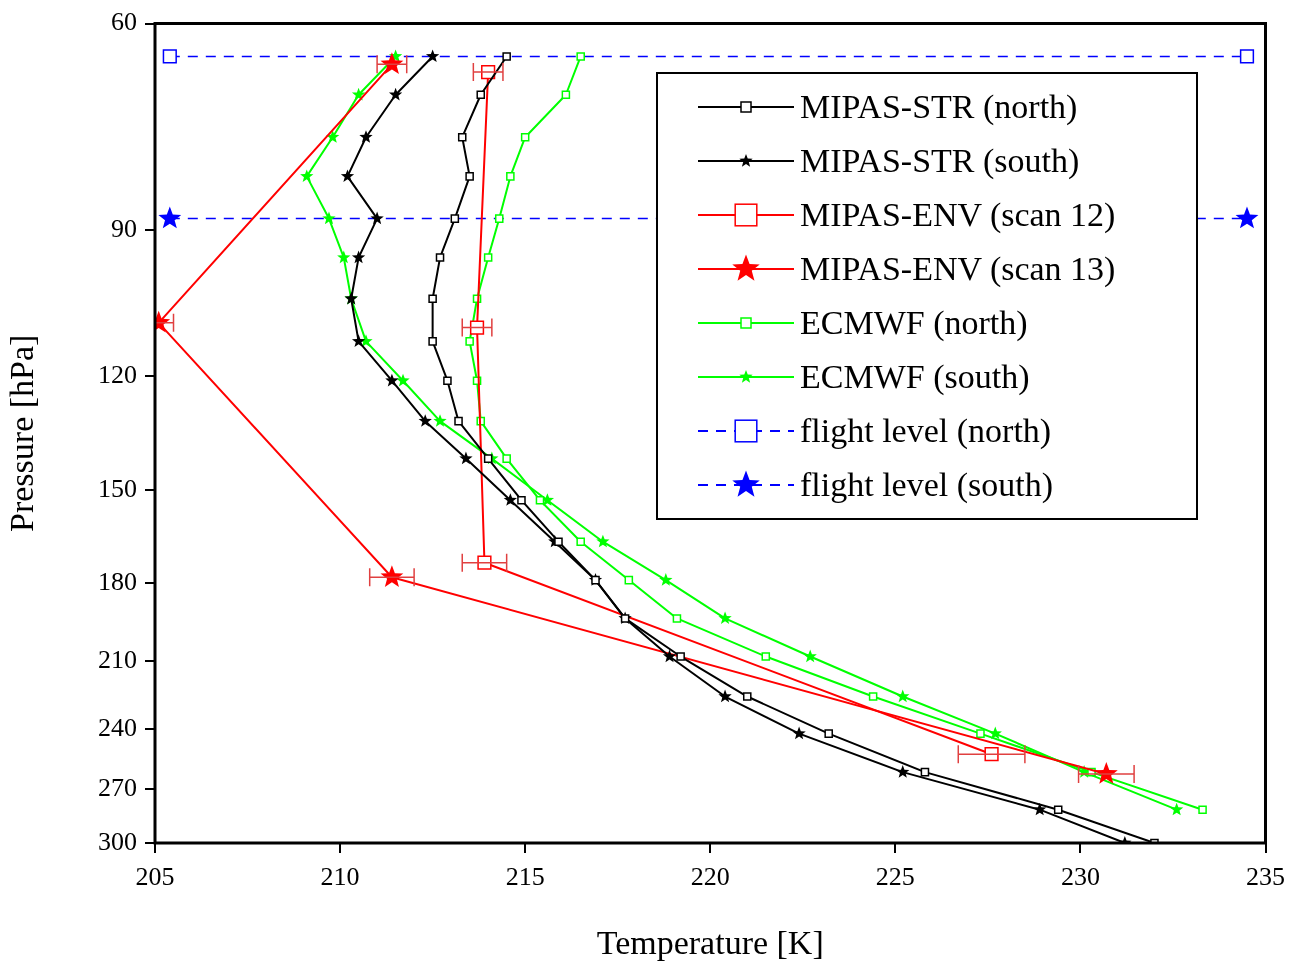 This screenshot has height=969, width=1295. I want to click on x-axis-title: Temperature [K], so click(710, 942).